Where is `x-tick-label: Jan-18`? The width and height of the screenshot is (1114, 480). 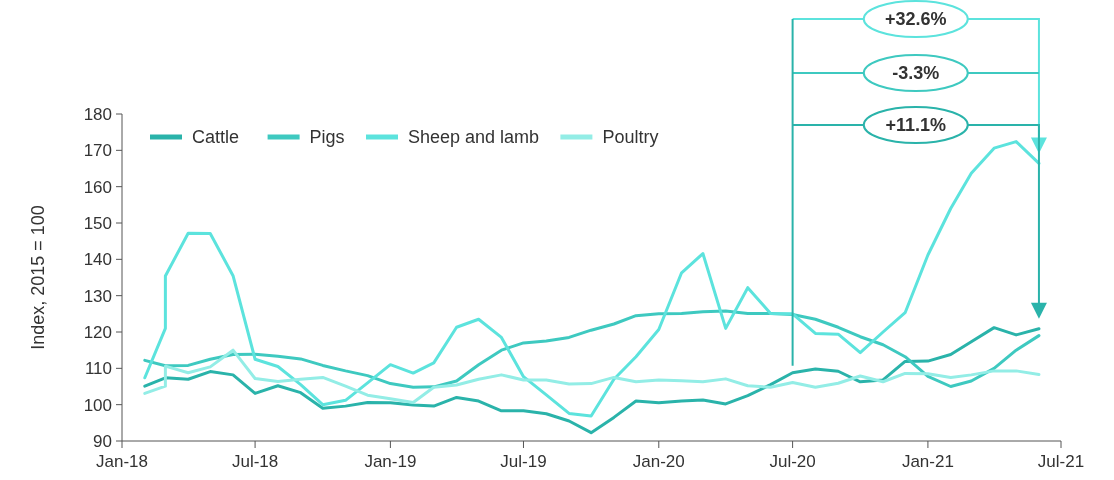
x-tick-label: Jan-18 is located at coordinates (122, 461).